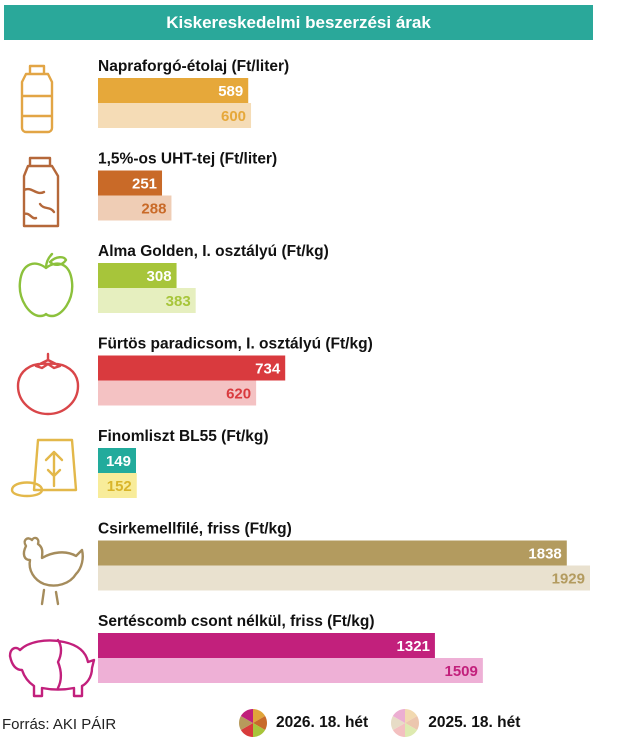 This screenshot has height=752, width=624. What do you see at coordinates (193, 66) in the screenshot?
I see `category-label: Napraforgó-étolaj (Ft/liter)` at bounding box center [193, 66].